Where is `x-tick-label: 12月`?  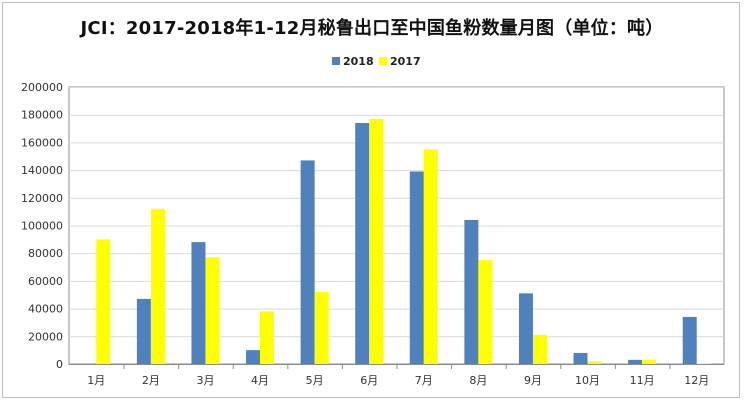
x-tick-label: 12月 is located at coordinates (696, 380).